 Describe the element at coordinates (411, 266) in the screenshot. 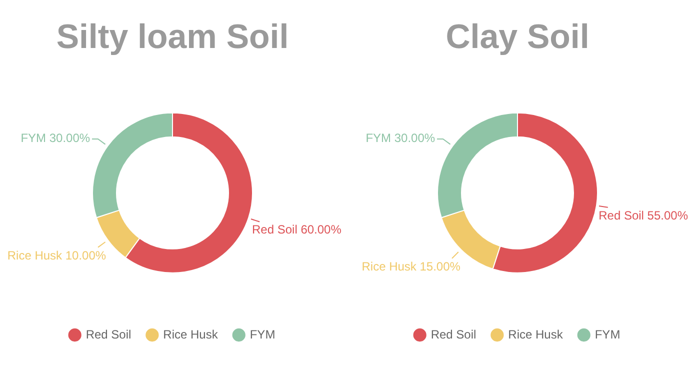

I see `category-label: Rice Husk 15.00%` at that location.